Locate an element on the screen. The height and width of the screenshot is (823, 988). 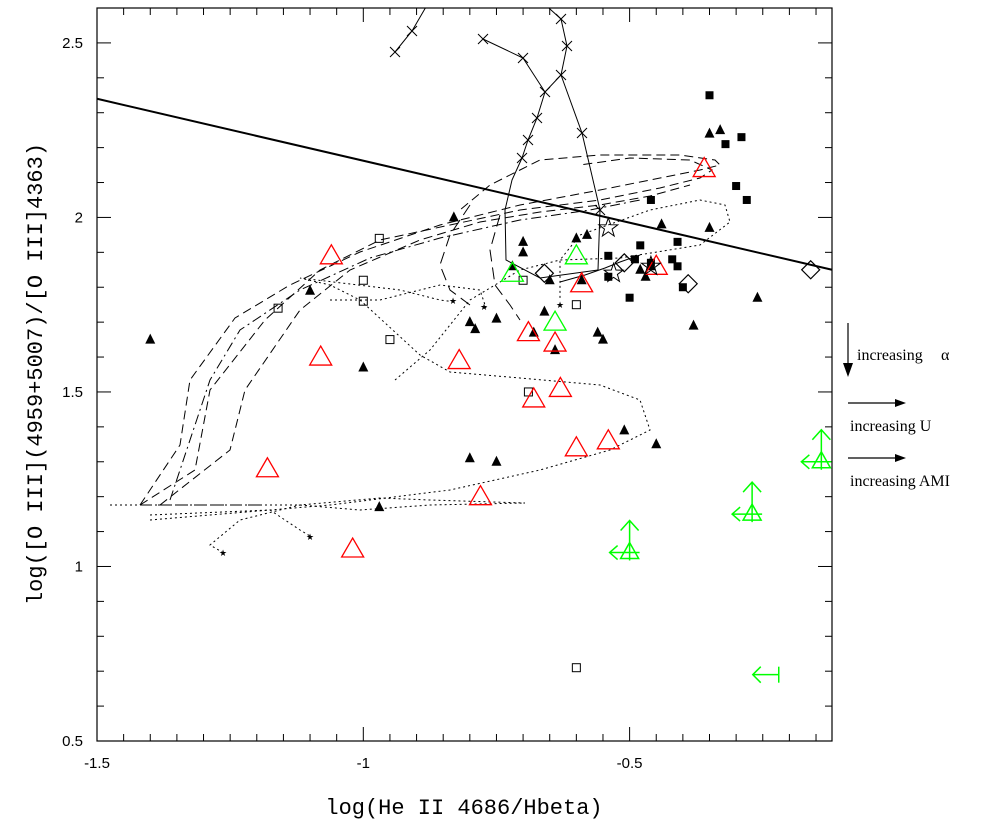
annotation-alpha: increasing α is located at coordinates (896, 350).